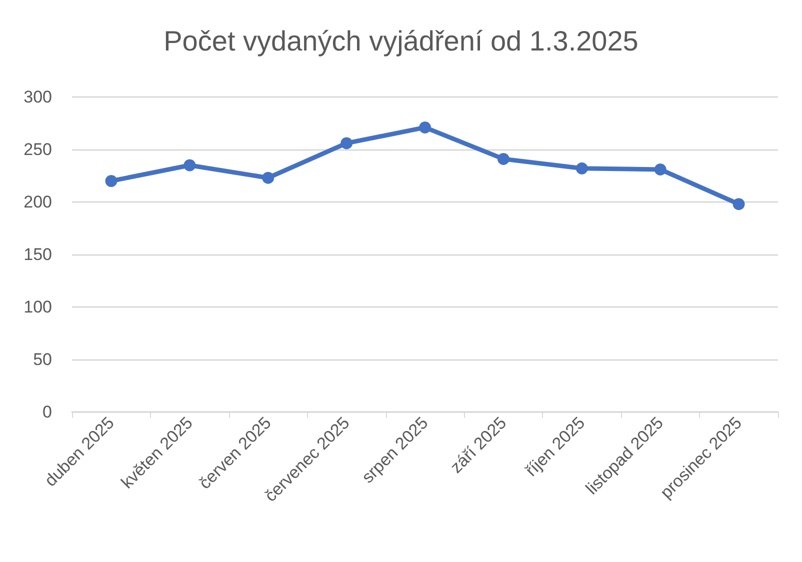 The width and height of the screenshot is (802, 562). Describe the element at coordinates (38, 202) in the screenshot. I see `y-tick-label: 200` at that location.